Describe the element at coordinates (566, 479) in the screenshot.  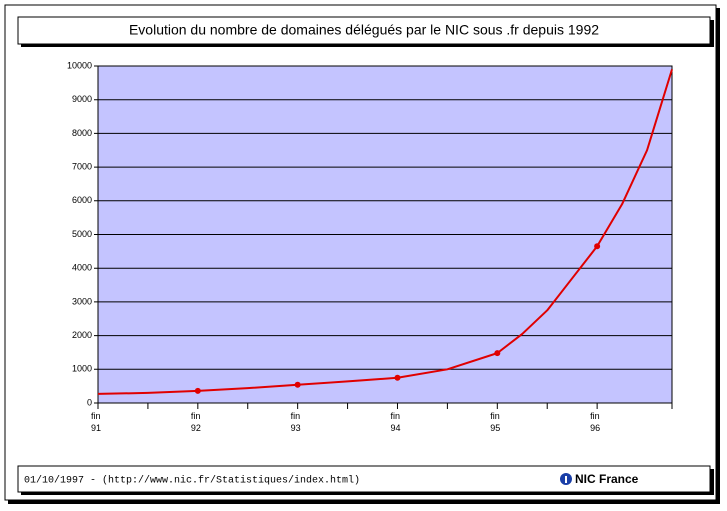
I see `logo-icon-i` at that location.